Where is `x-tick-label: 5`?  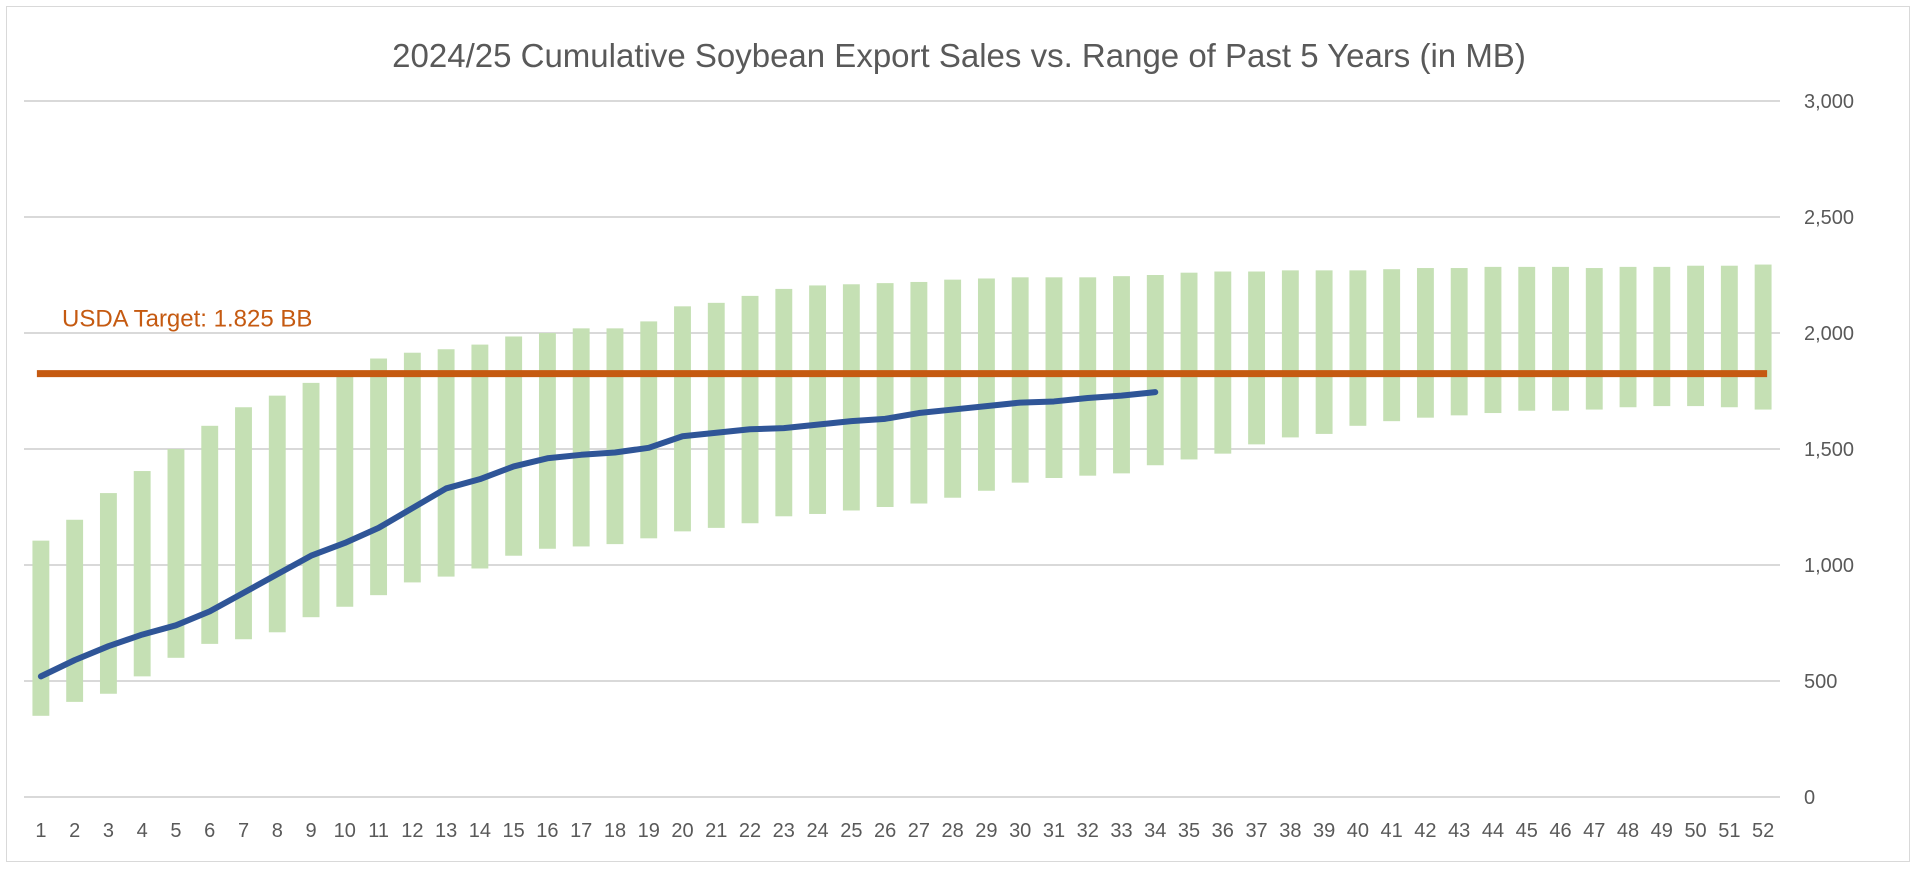 x-tick-label: 5 is located at coordinates (175, 831).